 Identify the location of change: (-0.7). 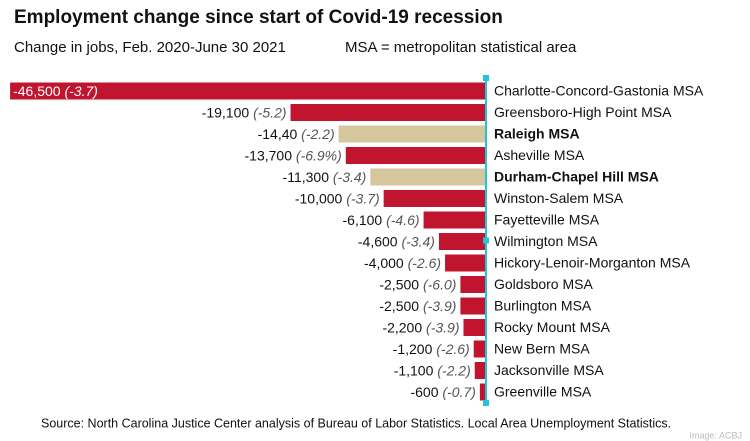
(458, 392).